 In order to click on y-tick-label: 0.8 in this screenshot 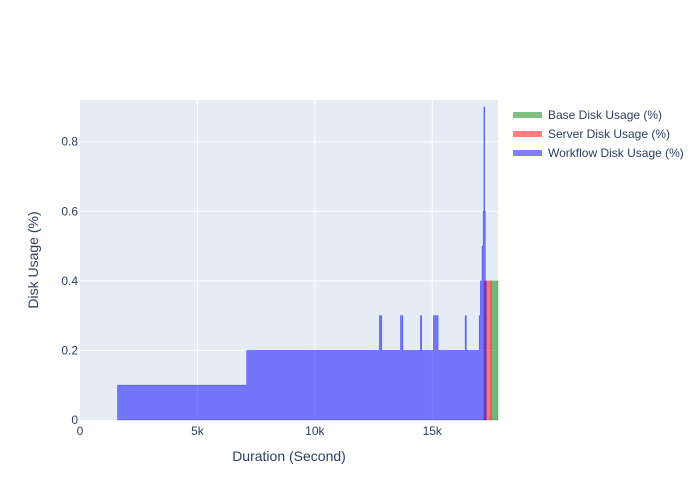, I will do `click(69, 142)`.